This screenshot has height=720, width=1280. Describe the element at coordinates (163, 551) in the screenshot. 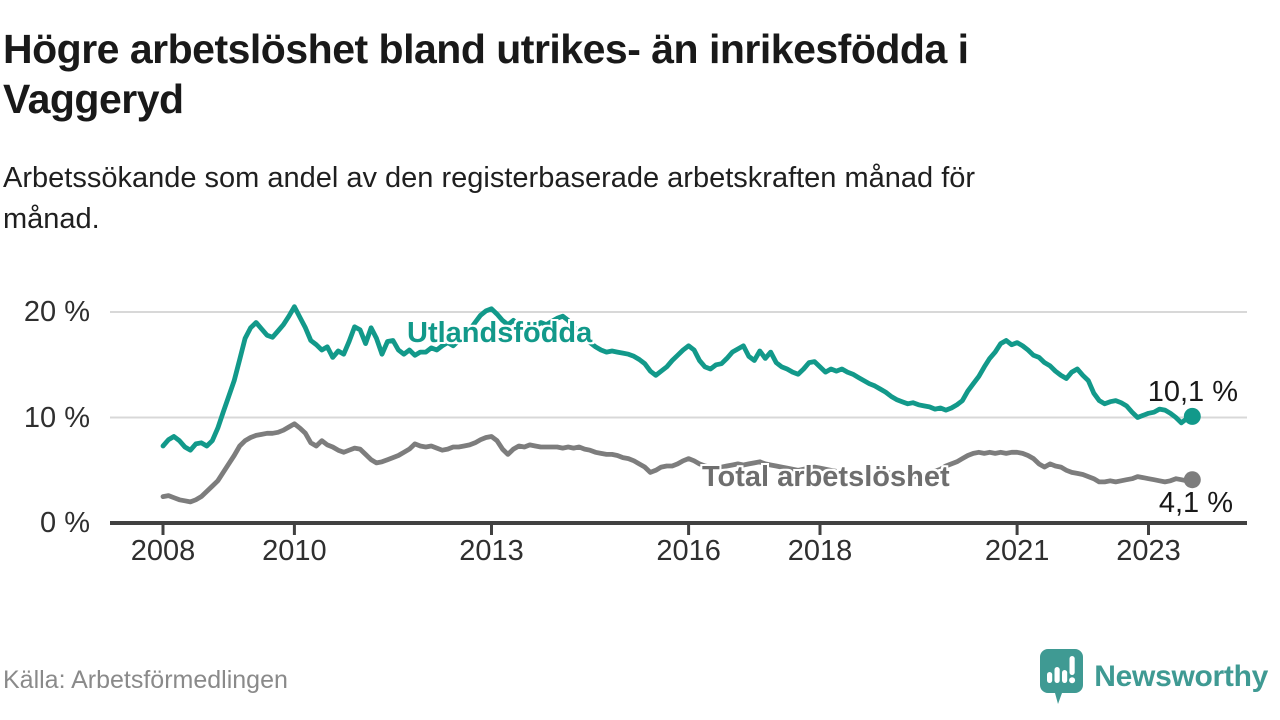

I see `x-axis-tick-label: 2008` at that location.